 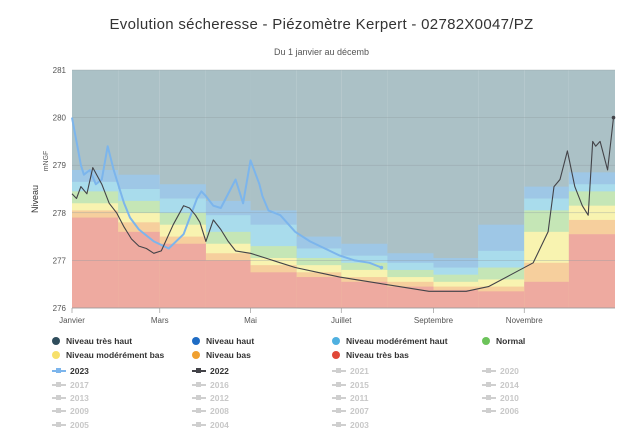 I want to click on legend-label: 2004, so click(x=219, y=425).